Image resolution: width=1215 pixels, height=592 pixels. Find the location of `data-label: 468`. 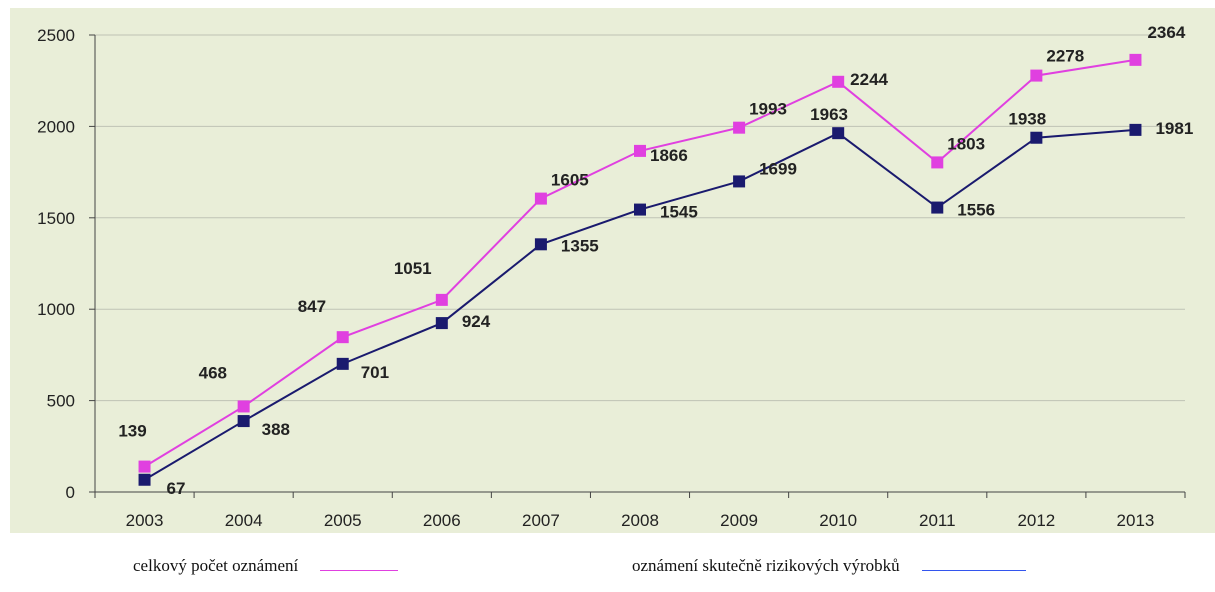

data-label: 468 is located at coordinates (213, 372).